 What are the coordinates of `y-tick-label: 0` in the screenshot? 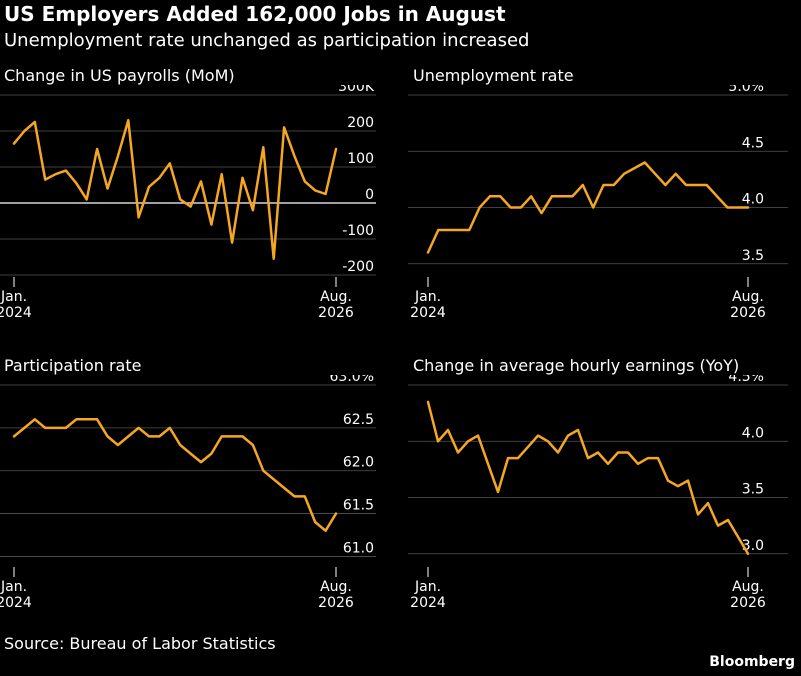 It's located at (369, 195).